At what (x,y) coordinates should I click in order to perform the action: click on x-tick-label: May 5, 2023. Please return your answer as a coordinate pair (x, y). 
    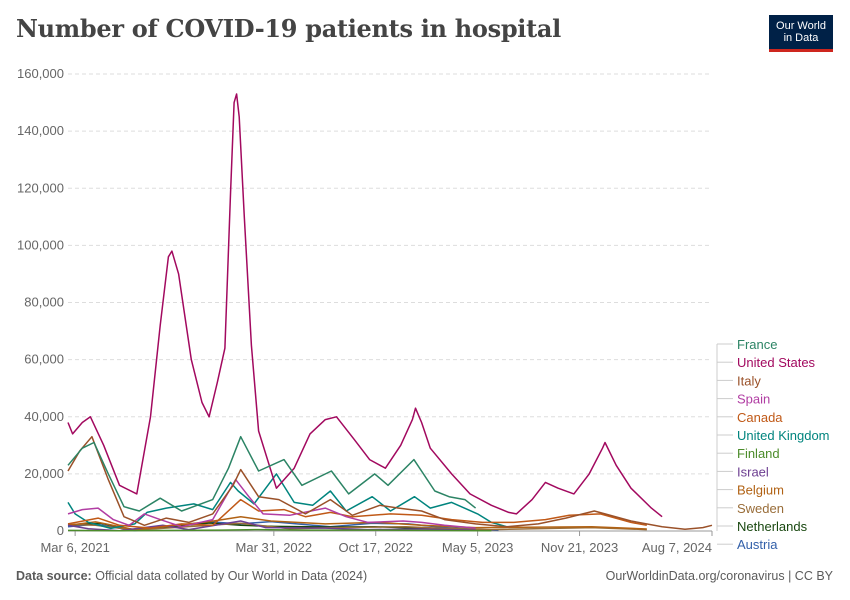
    Looking at the image, I should click on (478, 547).